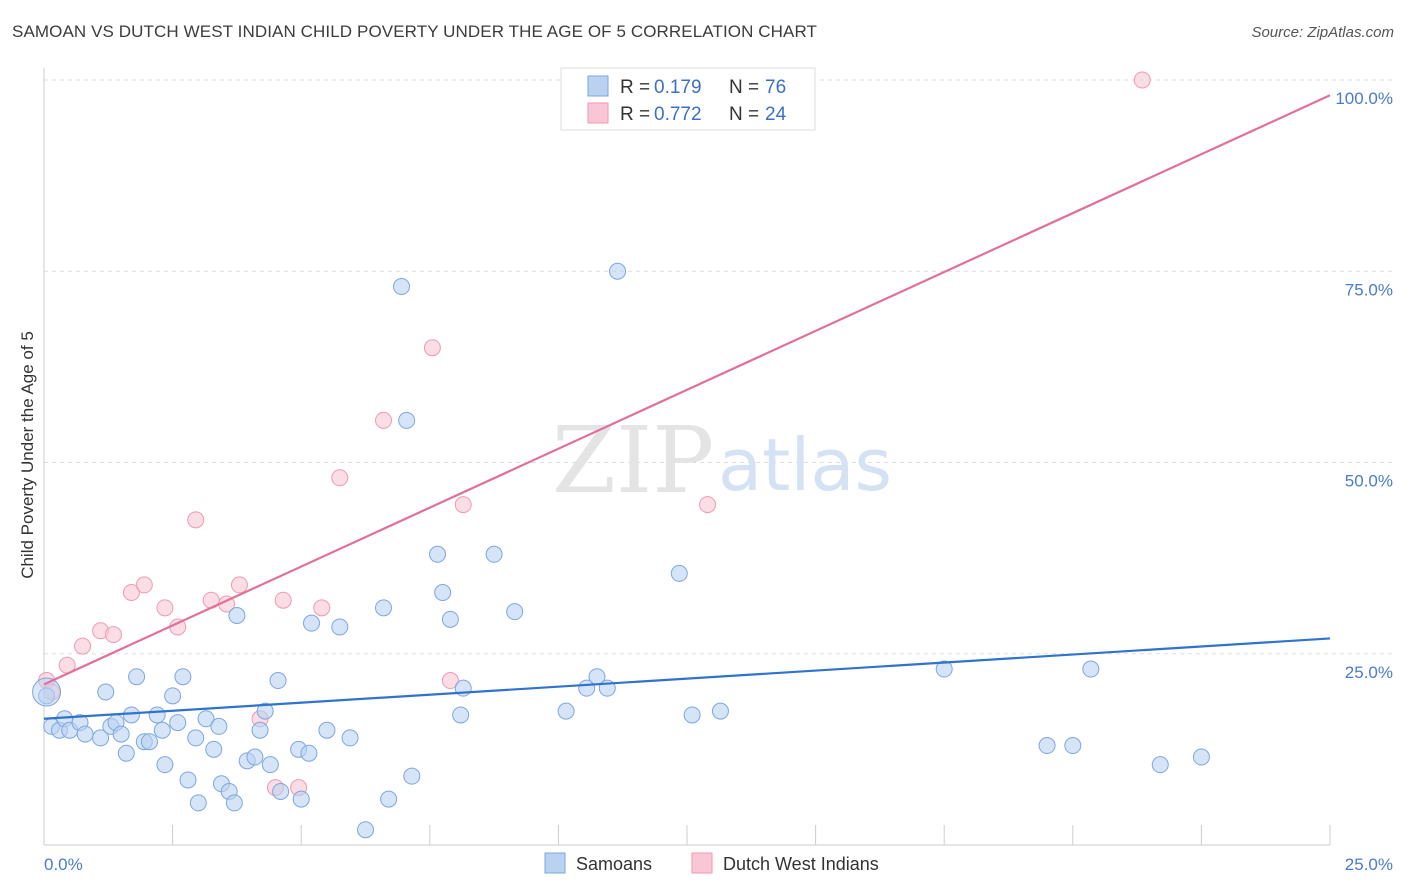 Image resolution: width=1406 pixels, height=892 pixels. I want to click on legend-swatch-dutch, so click(598, 113).